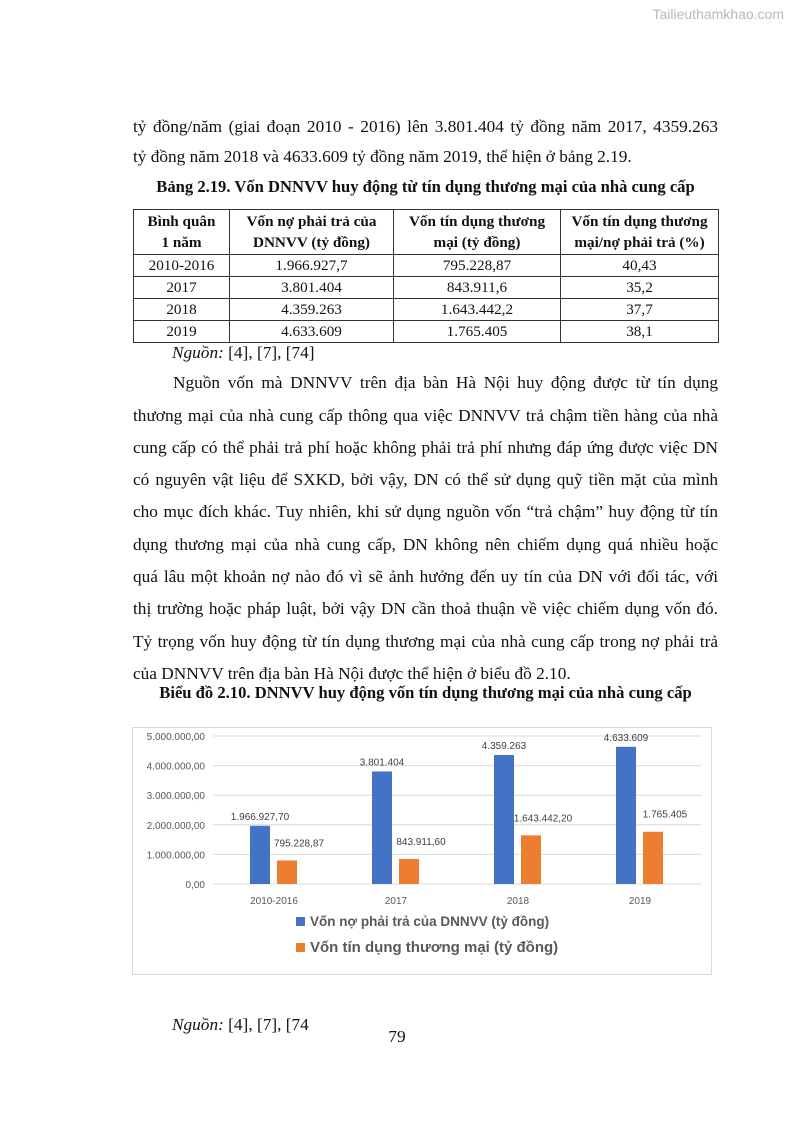 Image resolution: width=794 pixels, height=1123 pixels. Describe the element at coordinates (397, 1036) in the screenshot. I see `page-number: 79` at that location.